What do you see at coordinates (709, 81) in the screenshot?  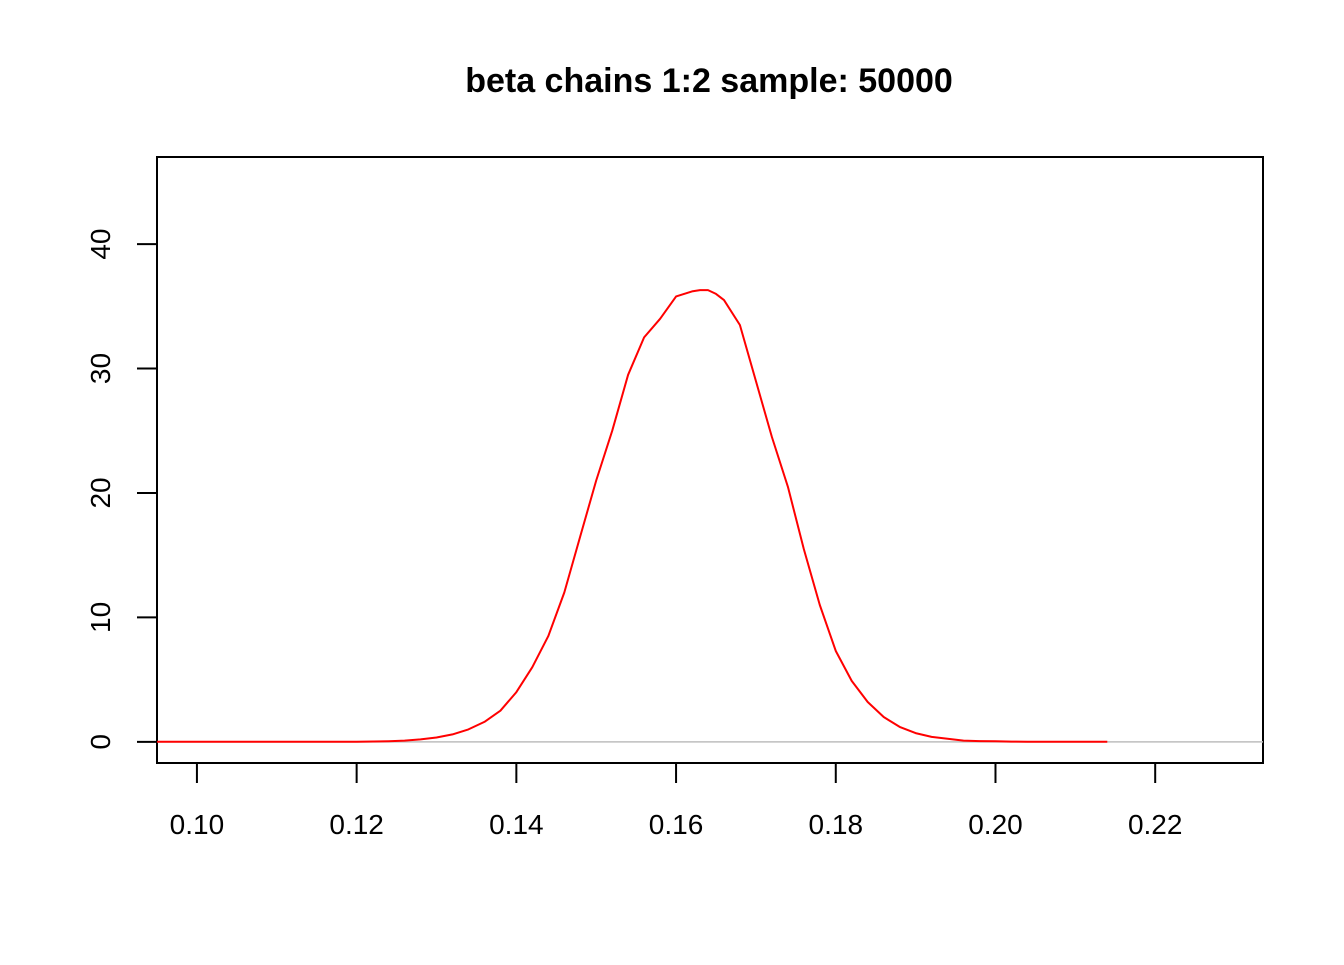 I see `chart-title: beta chains 1:2 sample: 50000` at bounding box center [709, 81].